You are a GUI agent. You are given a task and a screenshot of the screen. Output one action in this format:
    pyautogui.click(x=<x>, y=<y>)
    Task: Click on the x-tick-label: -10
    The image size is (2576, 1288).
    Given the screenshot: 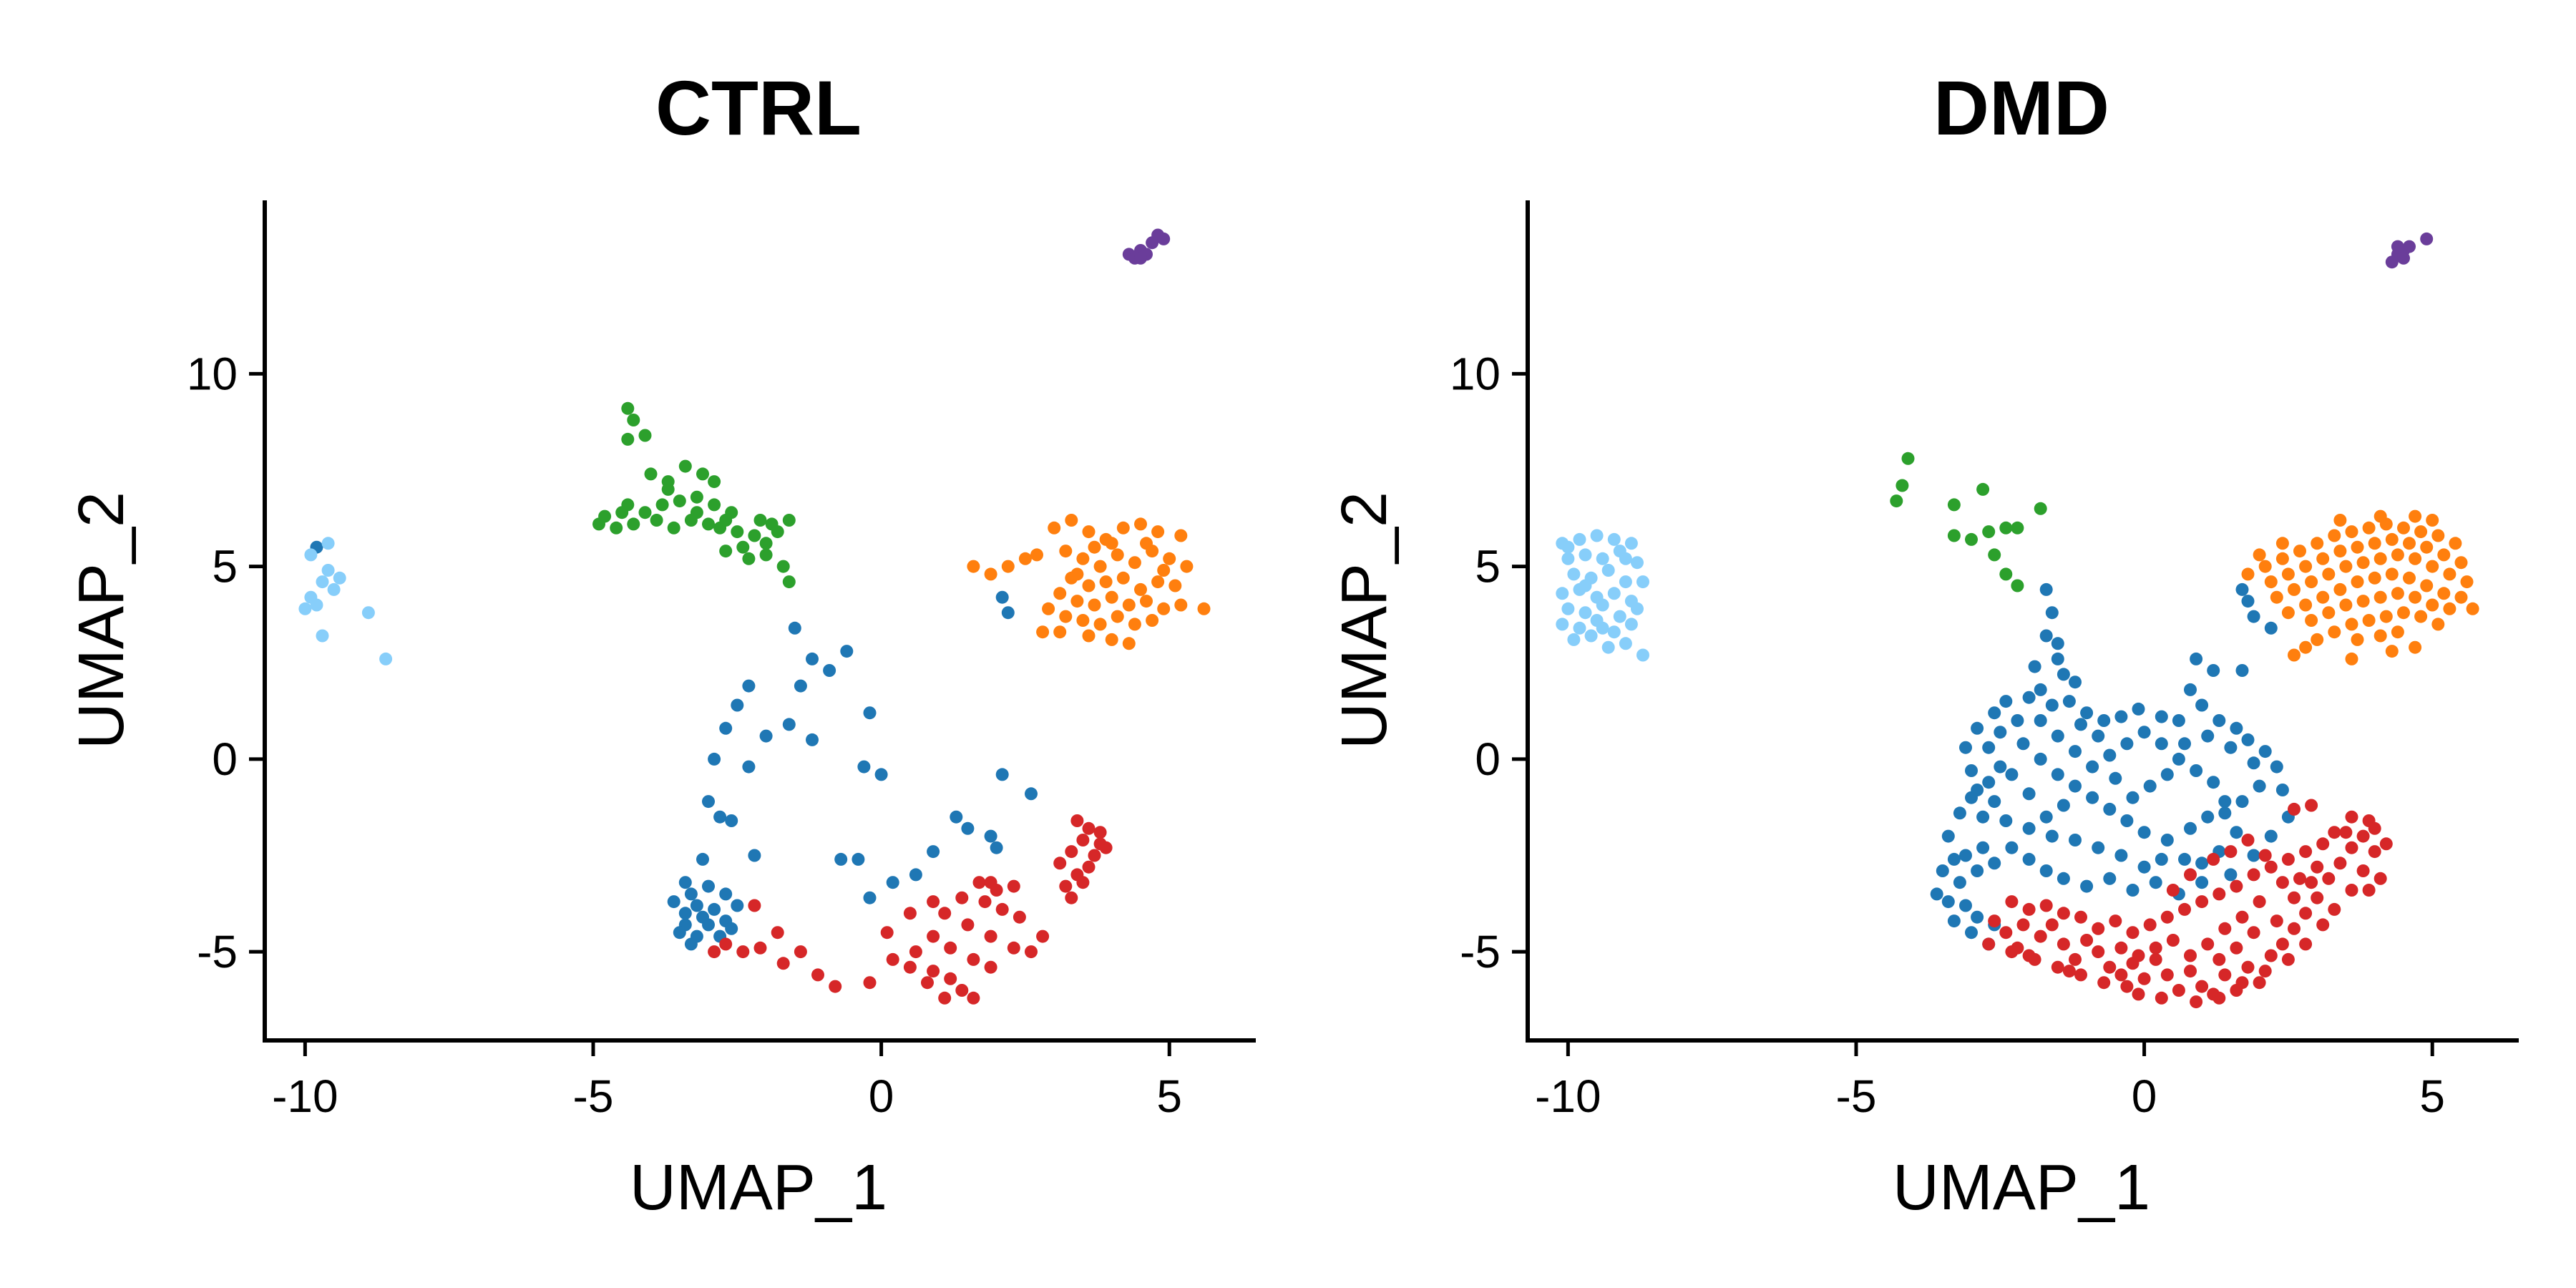 What is the action you would take?
    pyautogui.click(x=1568, y=1096)
    